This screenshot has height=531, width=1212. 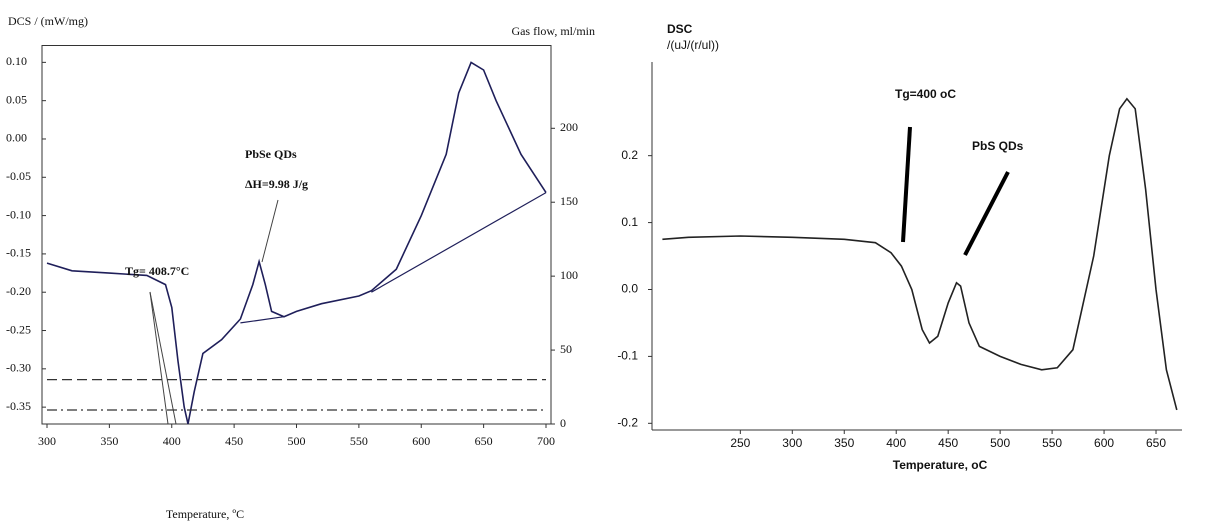 I want to click on y-tick-label: -0.10, so click(x=18, y=214).